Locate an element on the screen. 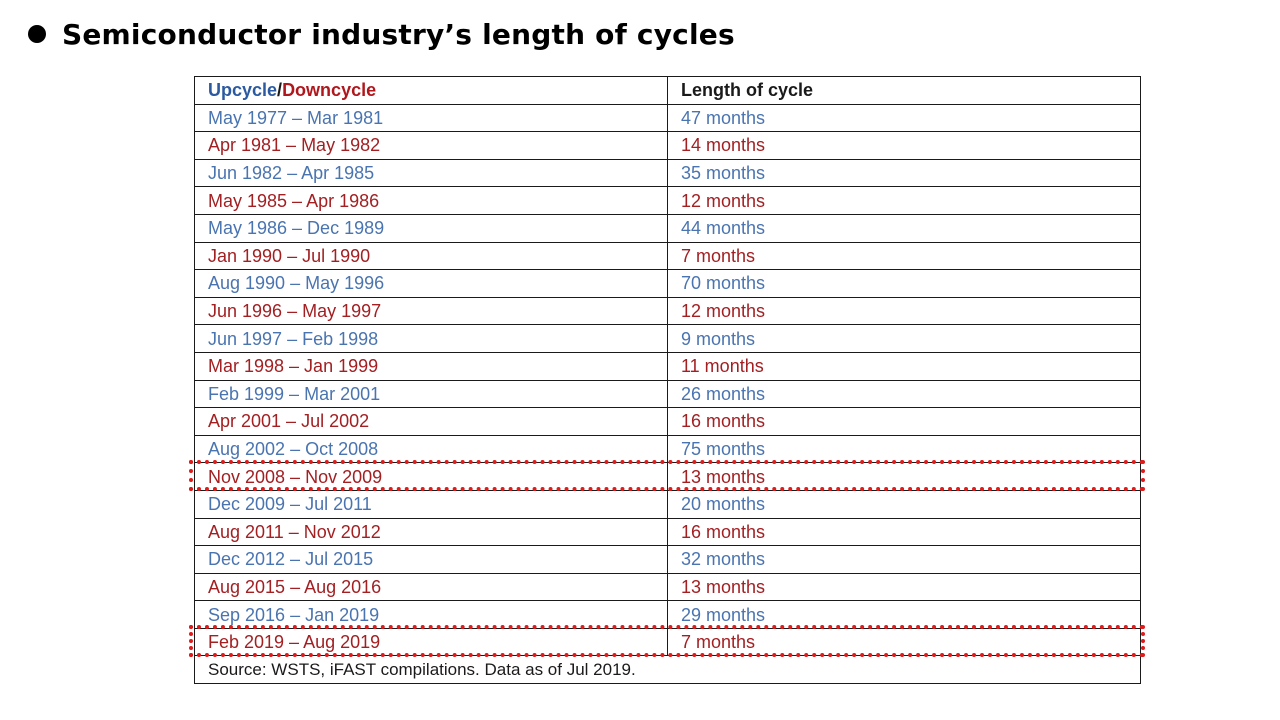  cycle-period-cell: Nov 2008 – Nov 2009 is located at coordinates (431, 476).